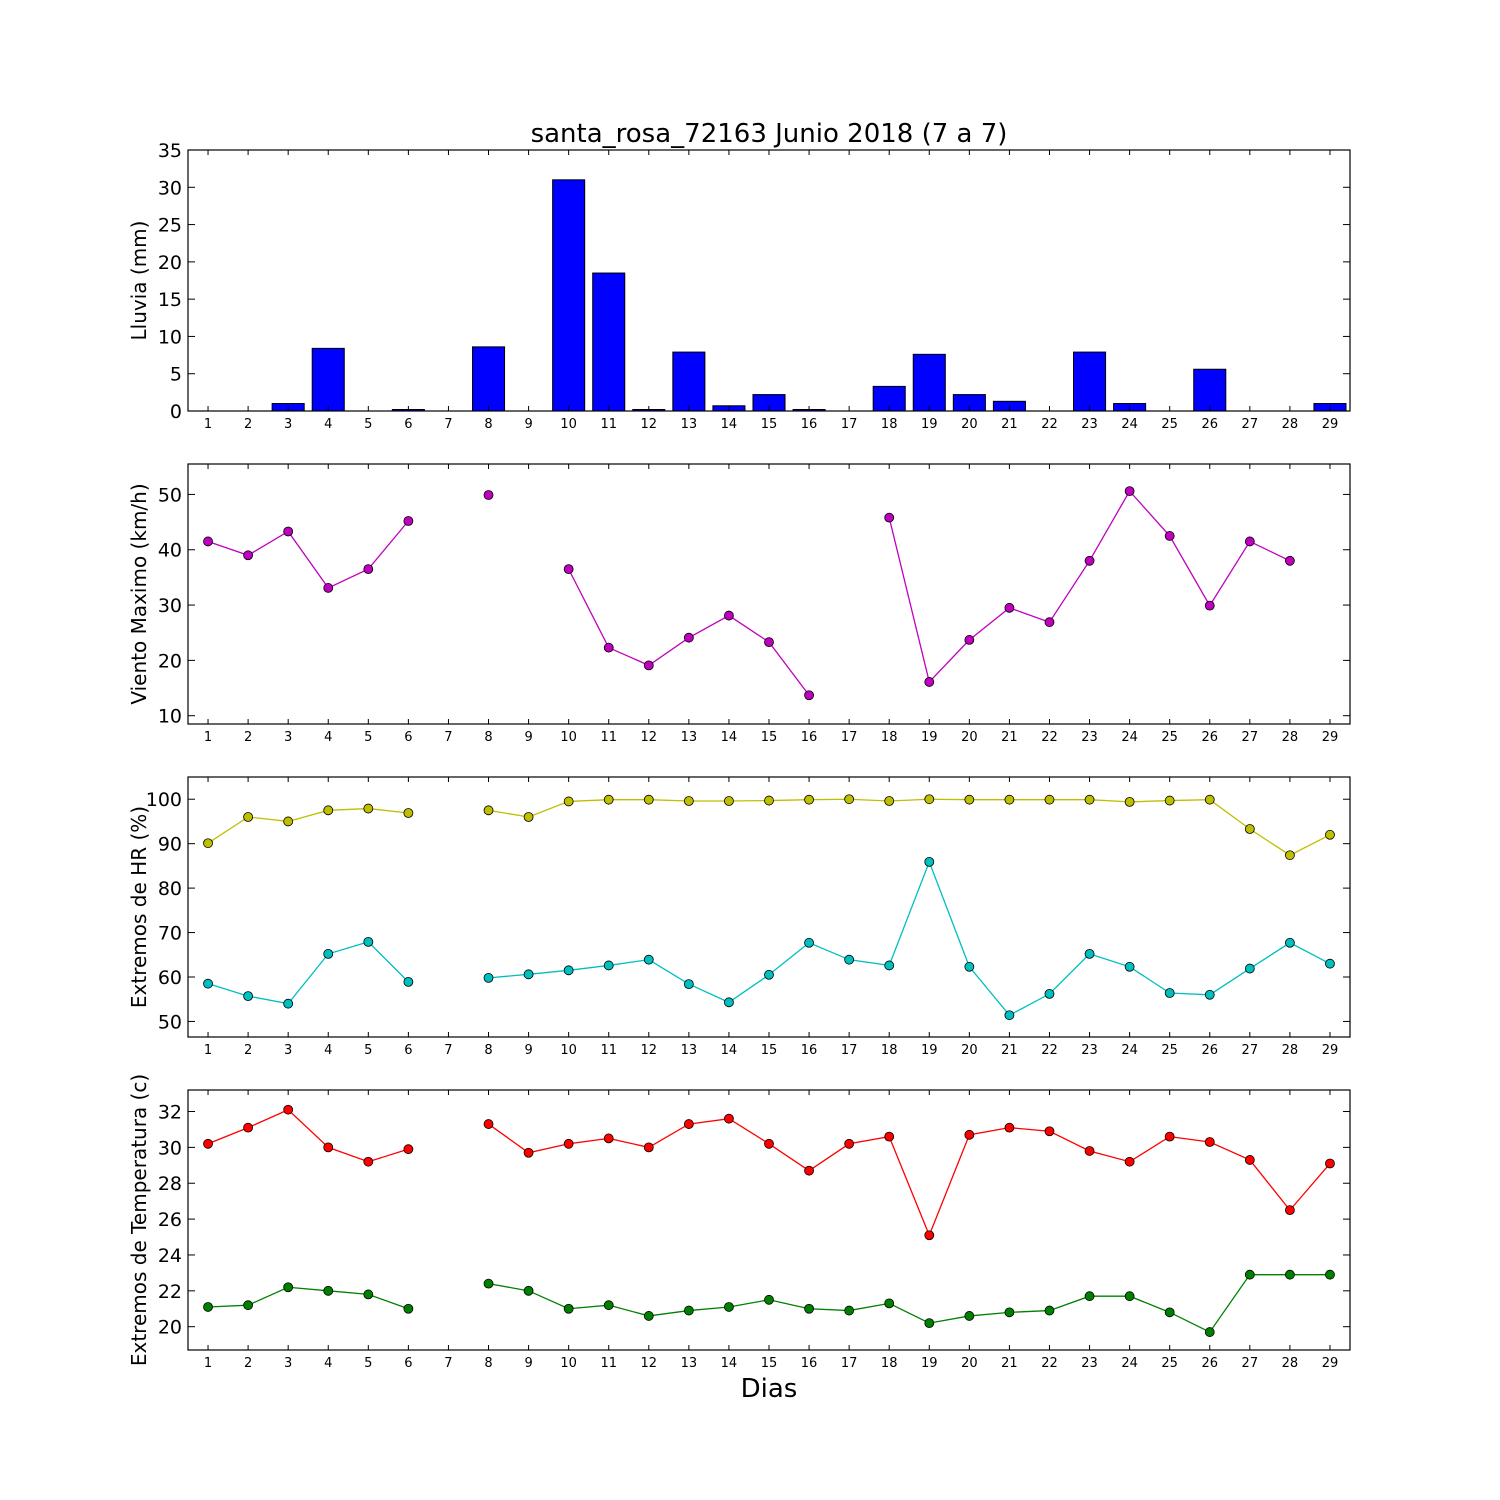 The height and width of the screenshot is (1500, 1500). I want to click on x-tick-label: 4, so click(328, 424).